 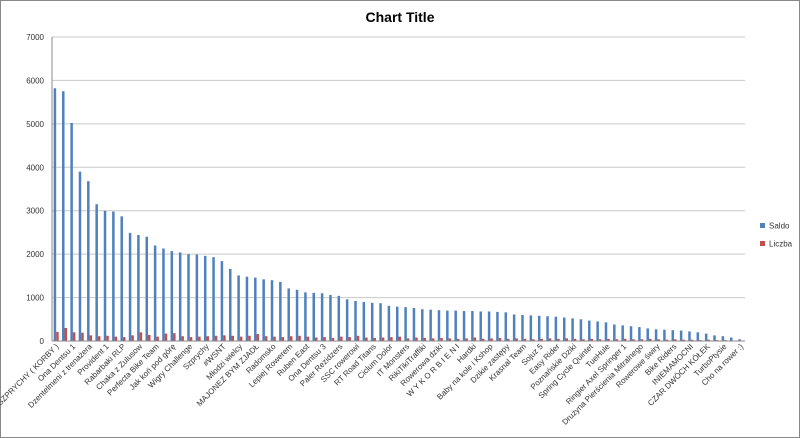 What do you see at coordinates (42, 341) in the screenshot?
I see `y-tick-label: 0` at bounding box center [42, 341].